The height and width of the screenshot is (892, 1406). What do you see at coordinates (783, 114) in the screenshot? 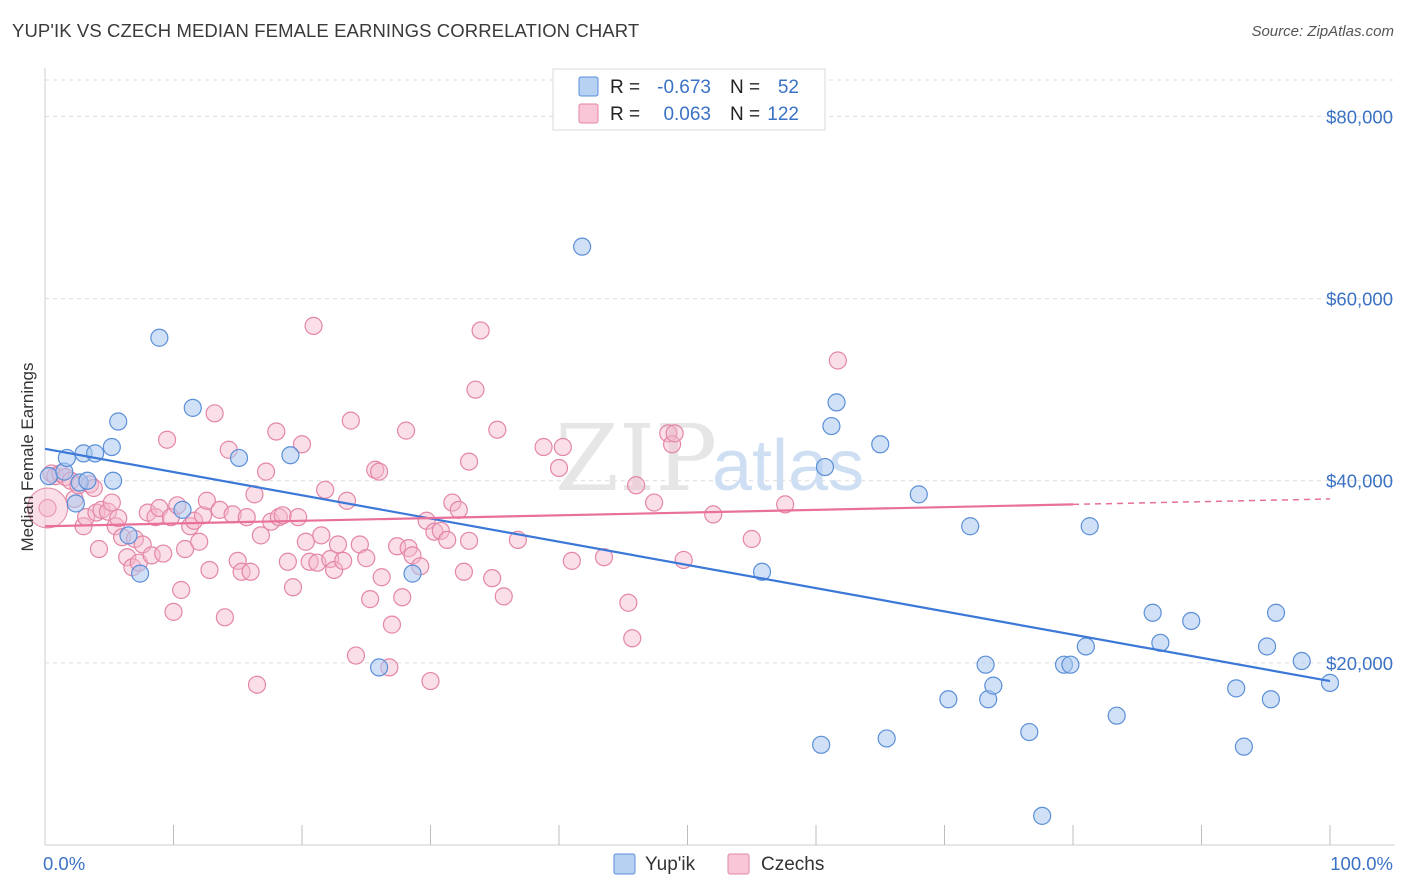
I see `czech-n-value: 122` at bounding box center [783, 114].